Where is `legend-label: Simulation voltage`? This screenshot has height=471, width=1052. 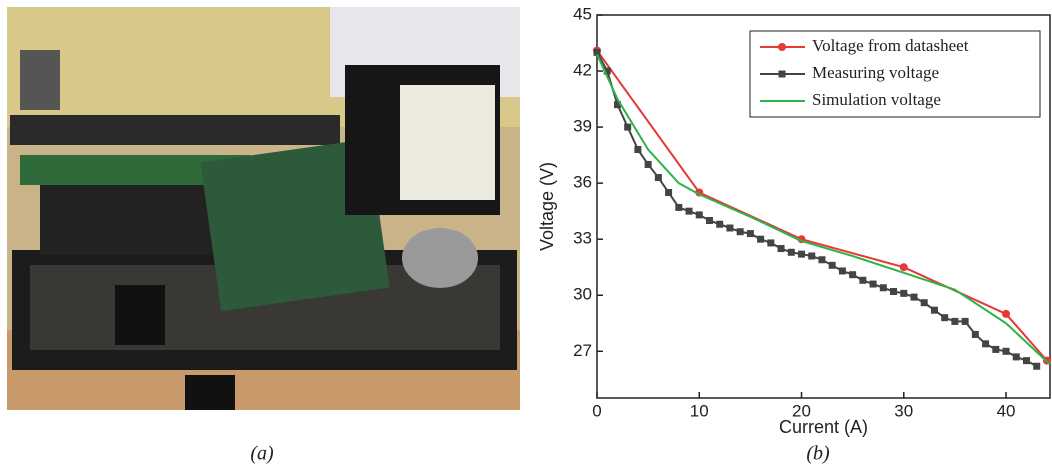 legend-label: Simulation voltage is located at coordinates (876, 99).